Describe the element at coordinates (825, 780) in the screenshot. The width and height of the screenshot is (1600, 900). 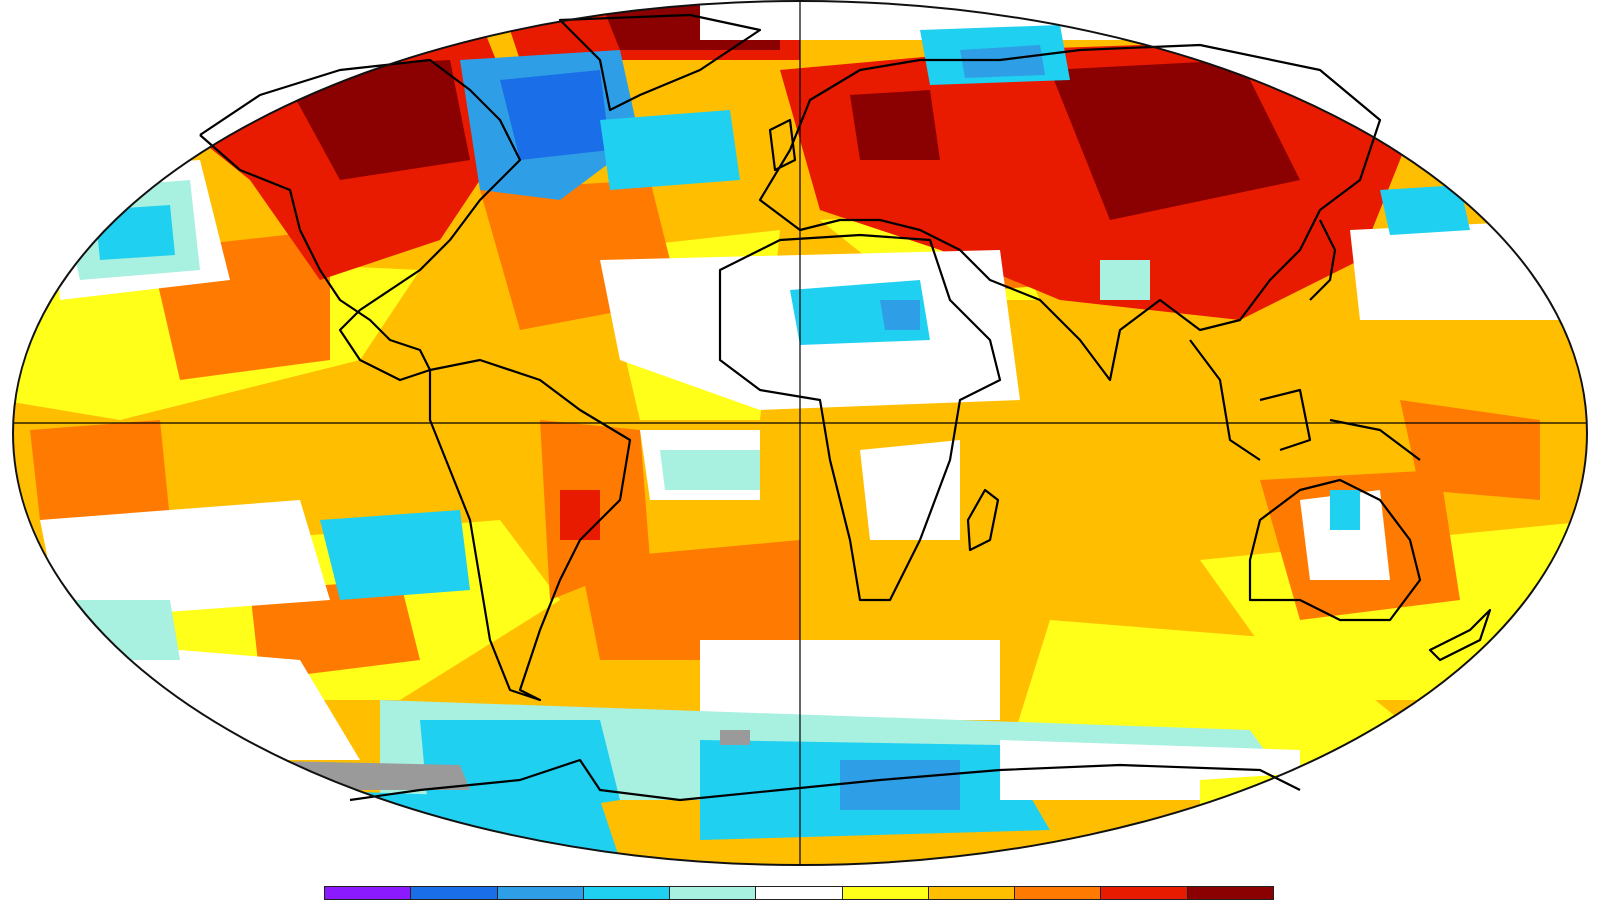
I see `coastline-antarctica` at that location.